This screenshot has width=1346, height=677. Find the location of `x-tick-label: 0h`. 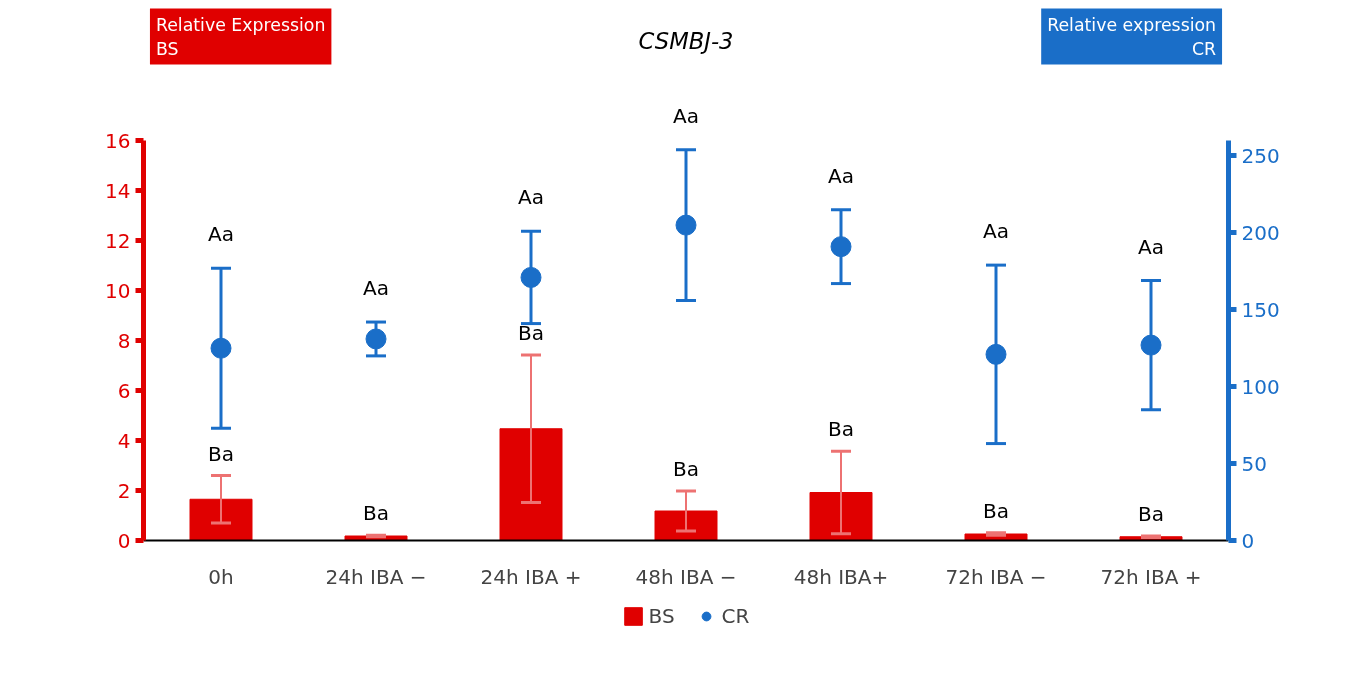

x-tick-label: 0h is located at coordinates (221, 576).